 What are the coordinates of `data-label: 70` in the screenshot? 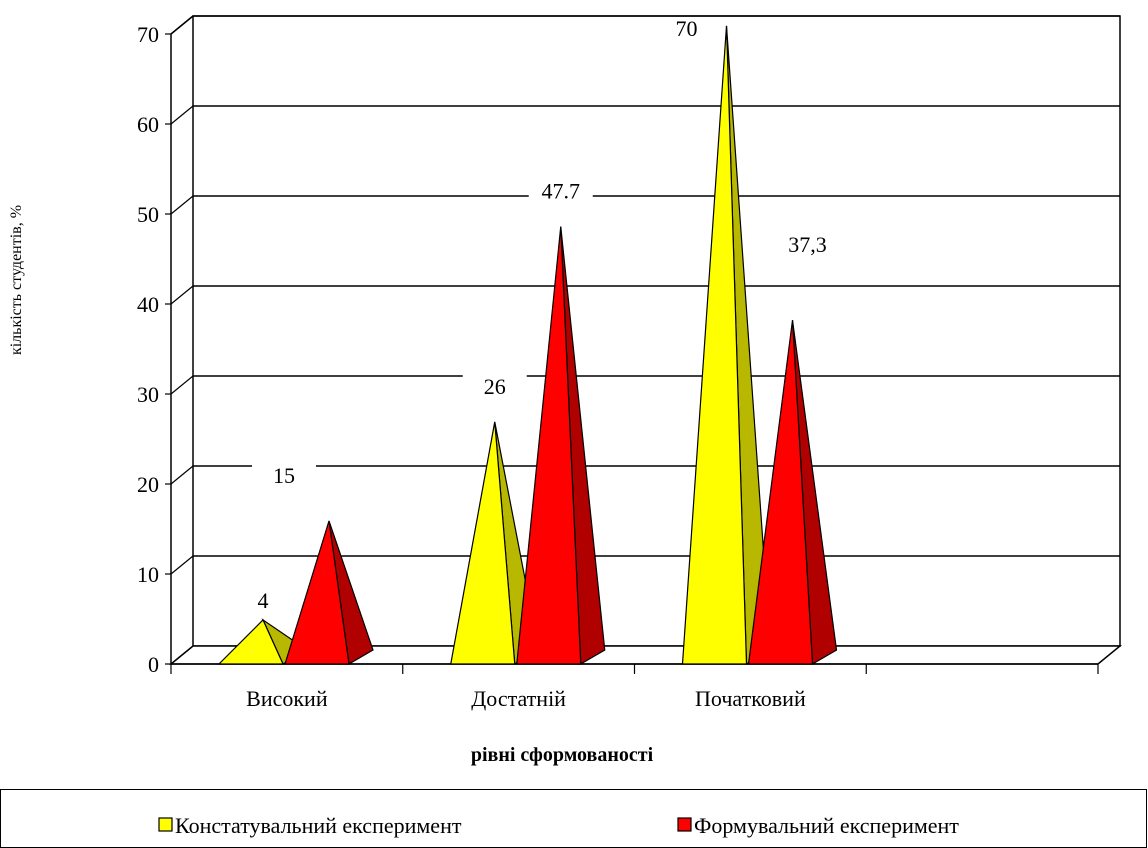 It's located at (687, 28).